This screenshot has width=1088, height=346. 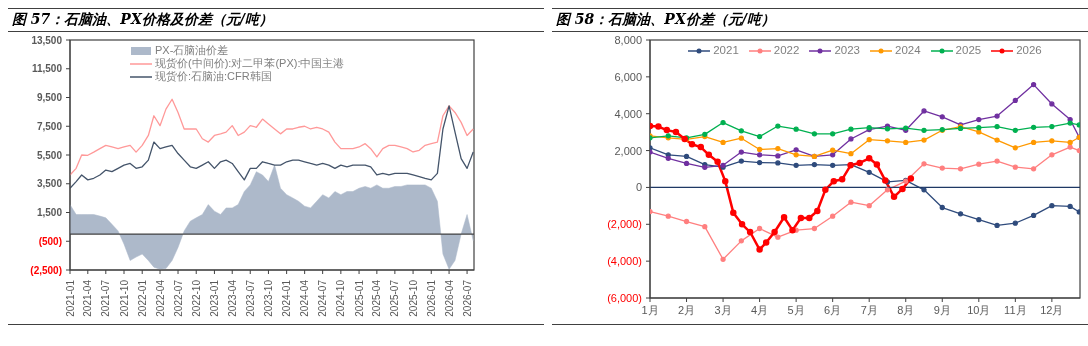 I want to click on legend-label: 2023, so click(x=847, y=50).